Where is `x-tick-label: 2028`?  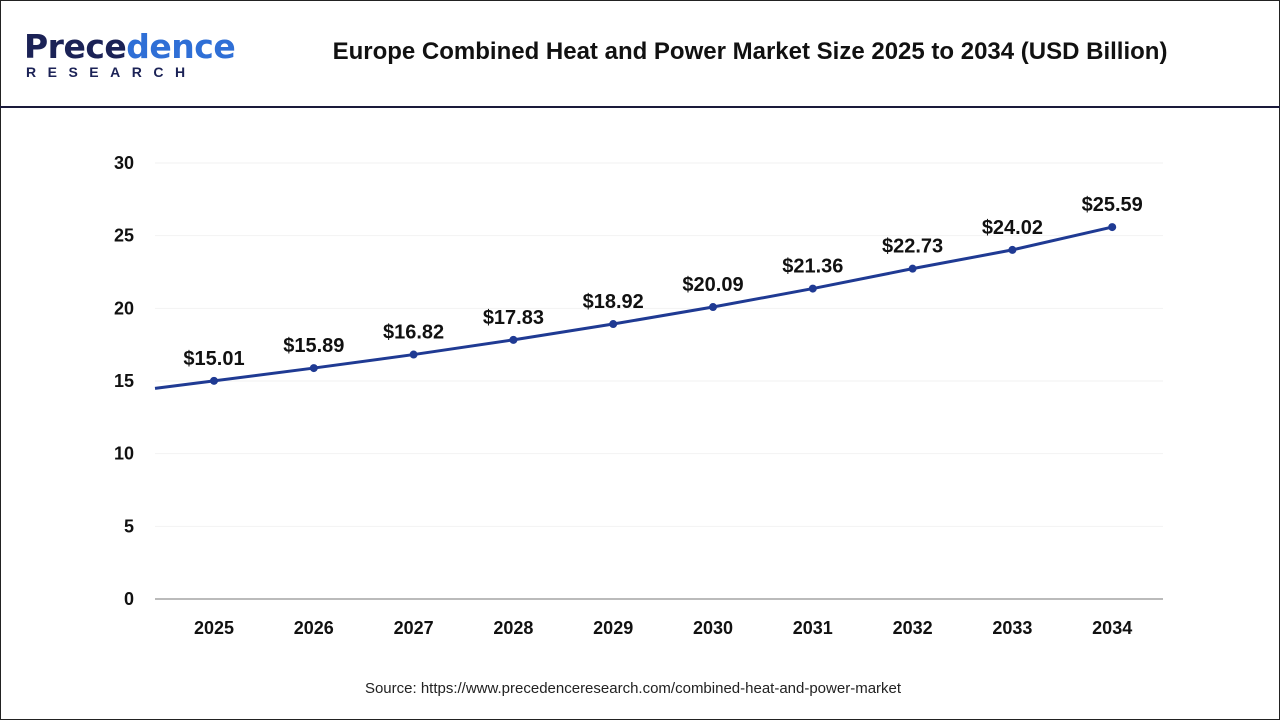 x-tick-label: 2028 is located at coordinates (513, 628).